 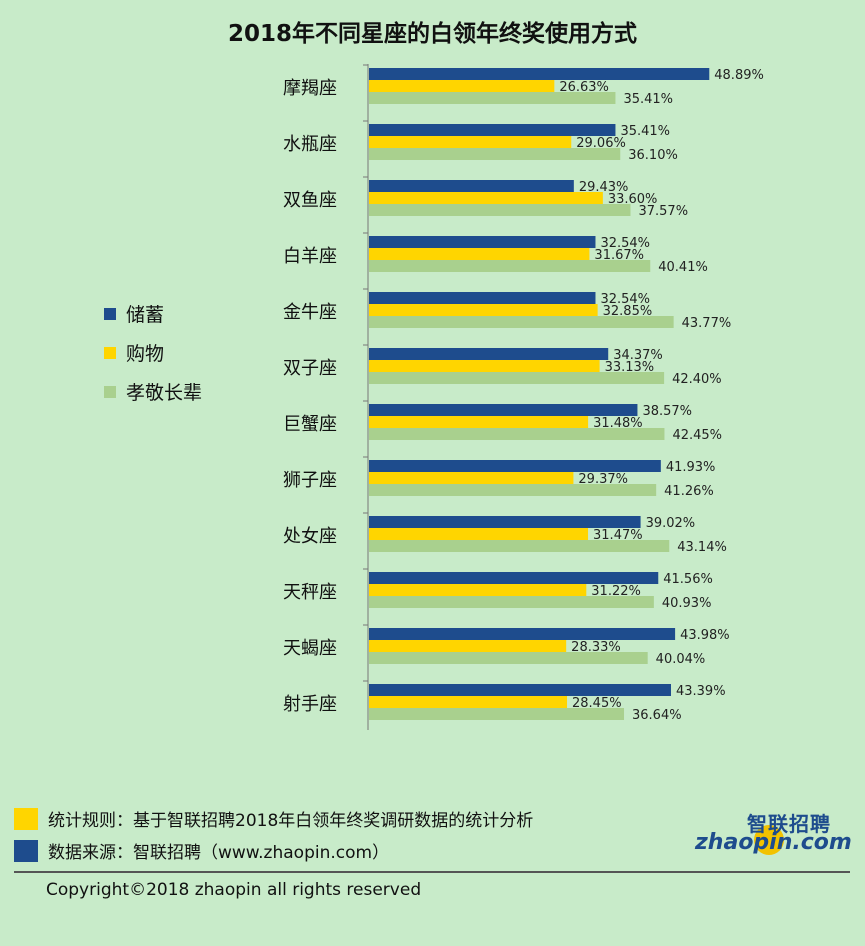 I want to click on data-label: 26.63%, so click(x=584, y=87).